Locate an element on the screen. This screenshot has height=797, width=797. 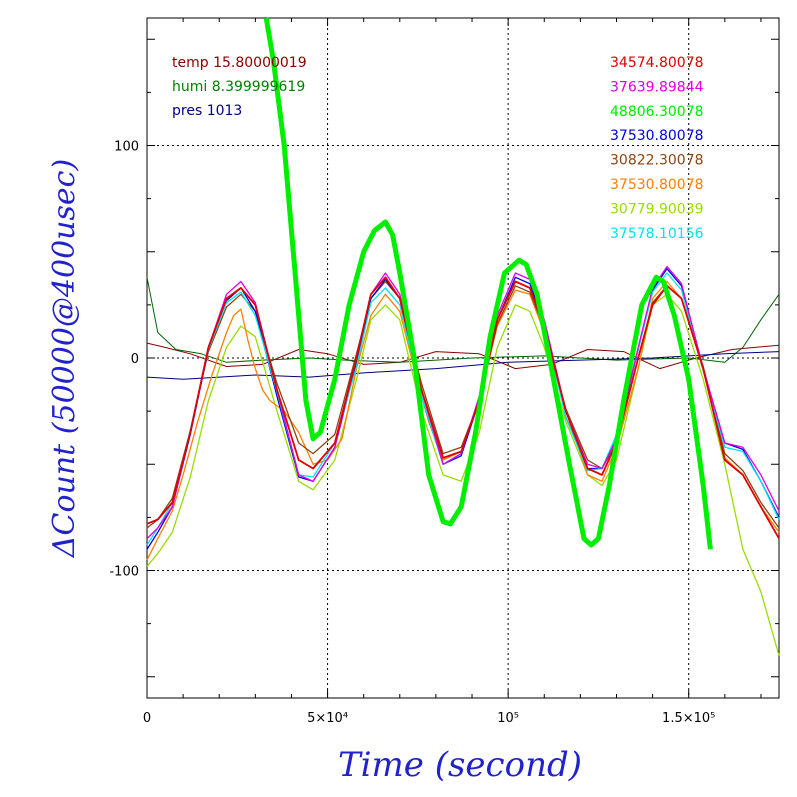
series-legend-entry: 48806.30078 is located at coordinates (657, 112).